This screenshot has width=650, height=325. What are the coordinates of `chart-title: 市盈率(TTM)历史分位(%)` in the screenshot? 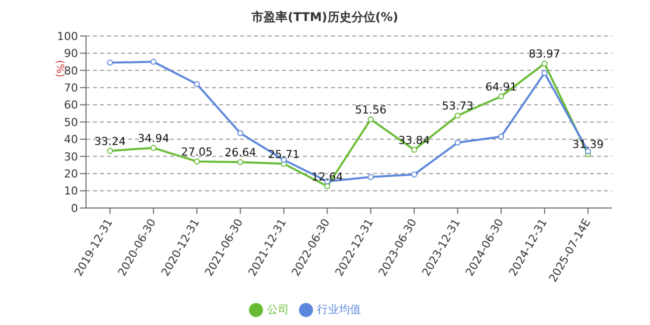 It's located at (325, 17).